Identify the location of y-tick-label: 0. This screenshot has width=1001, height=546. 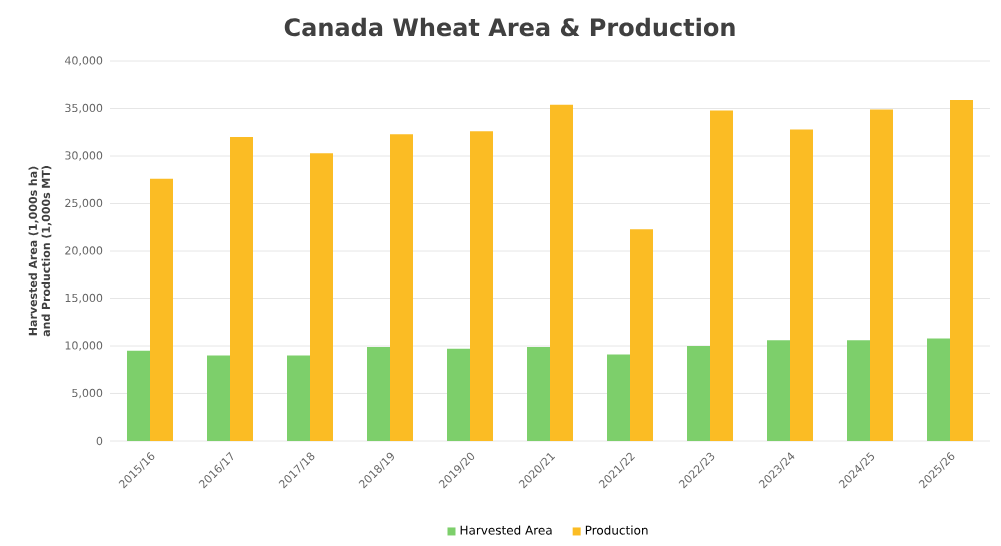
(99, 441).